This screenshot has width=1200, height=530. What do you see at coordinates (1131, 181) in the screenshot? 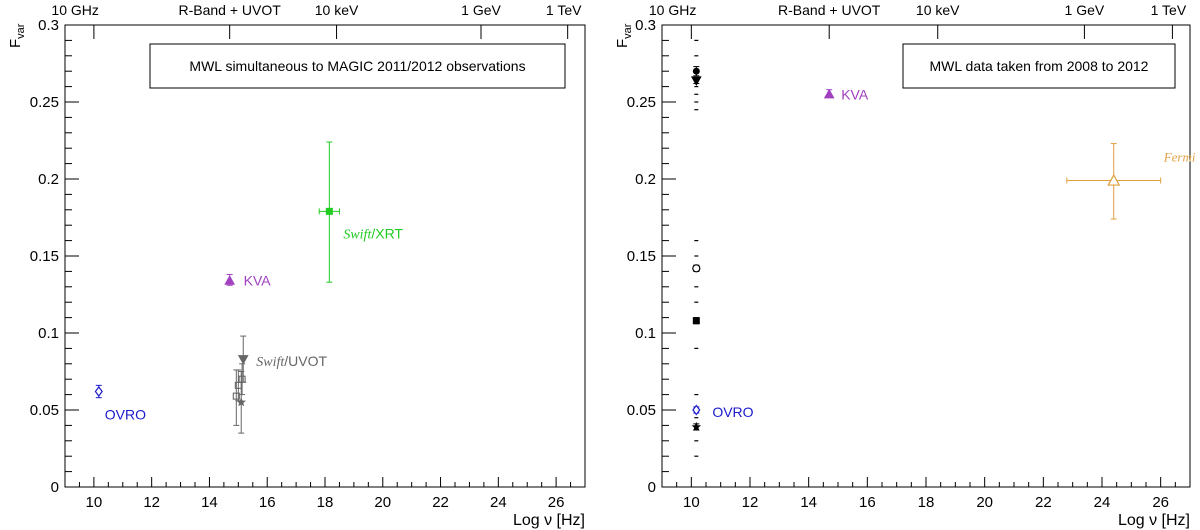
I see `series-3: Fermi` at bounding box center [1131, 181].